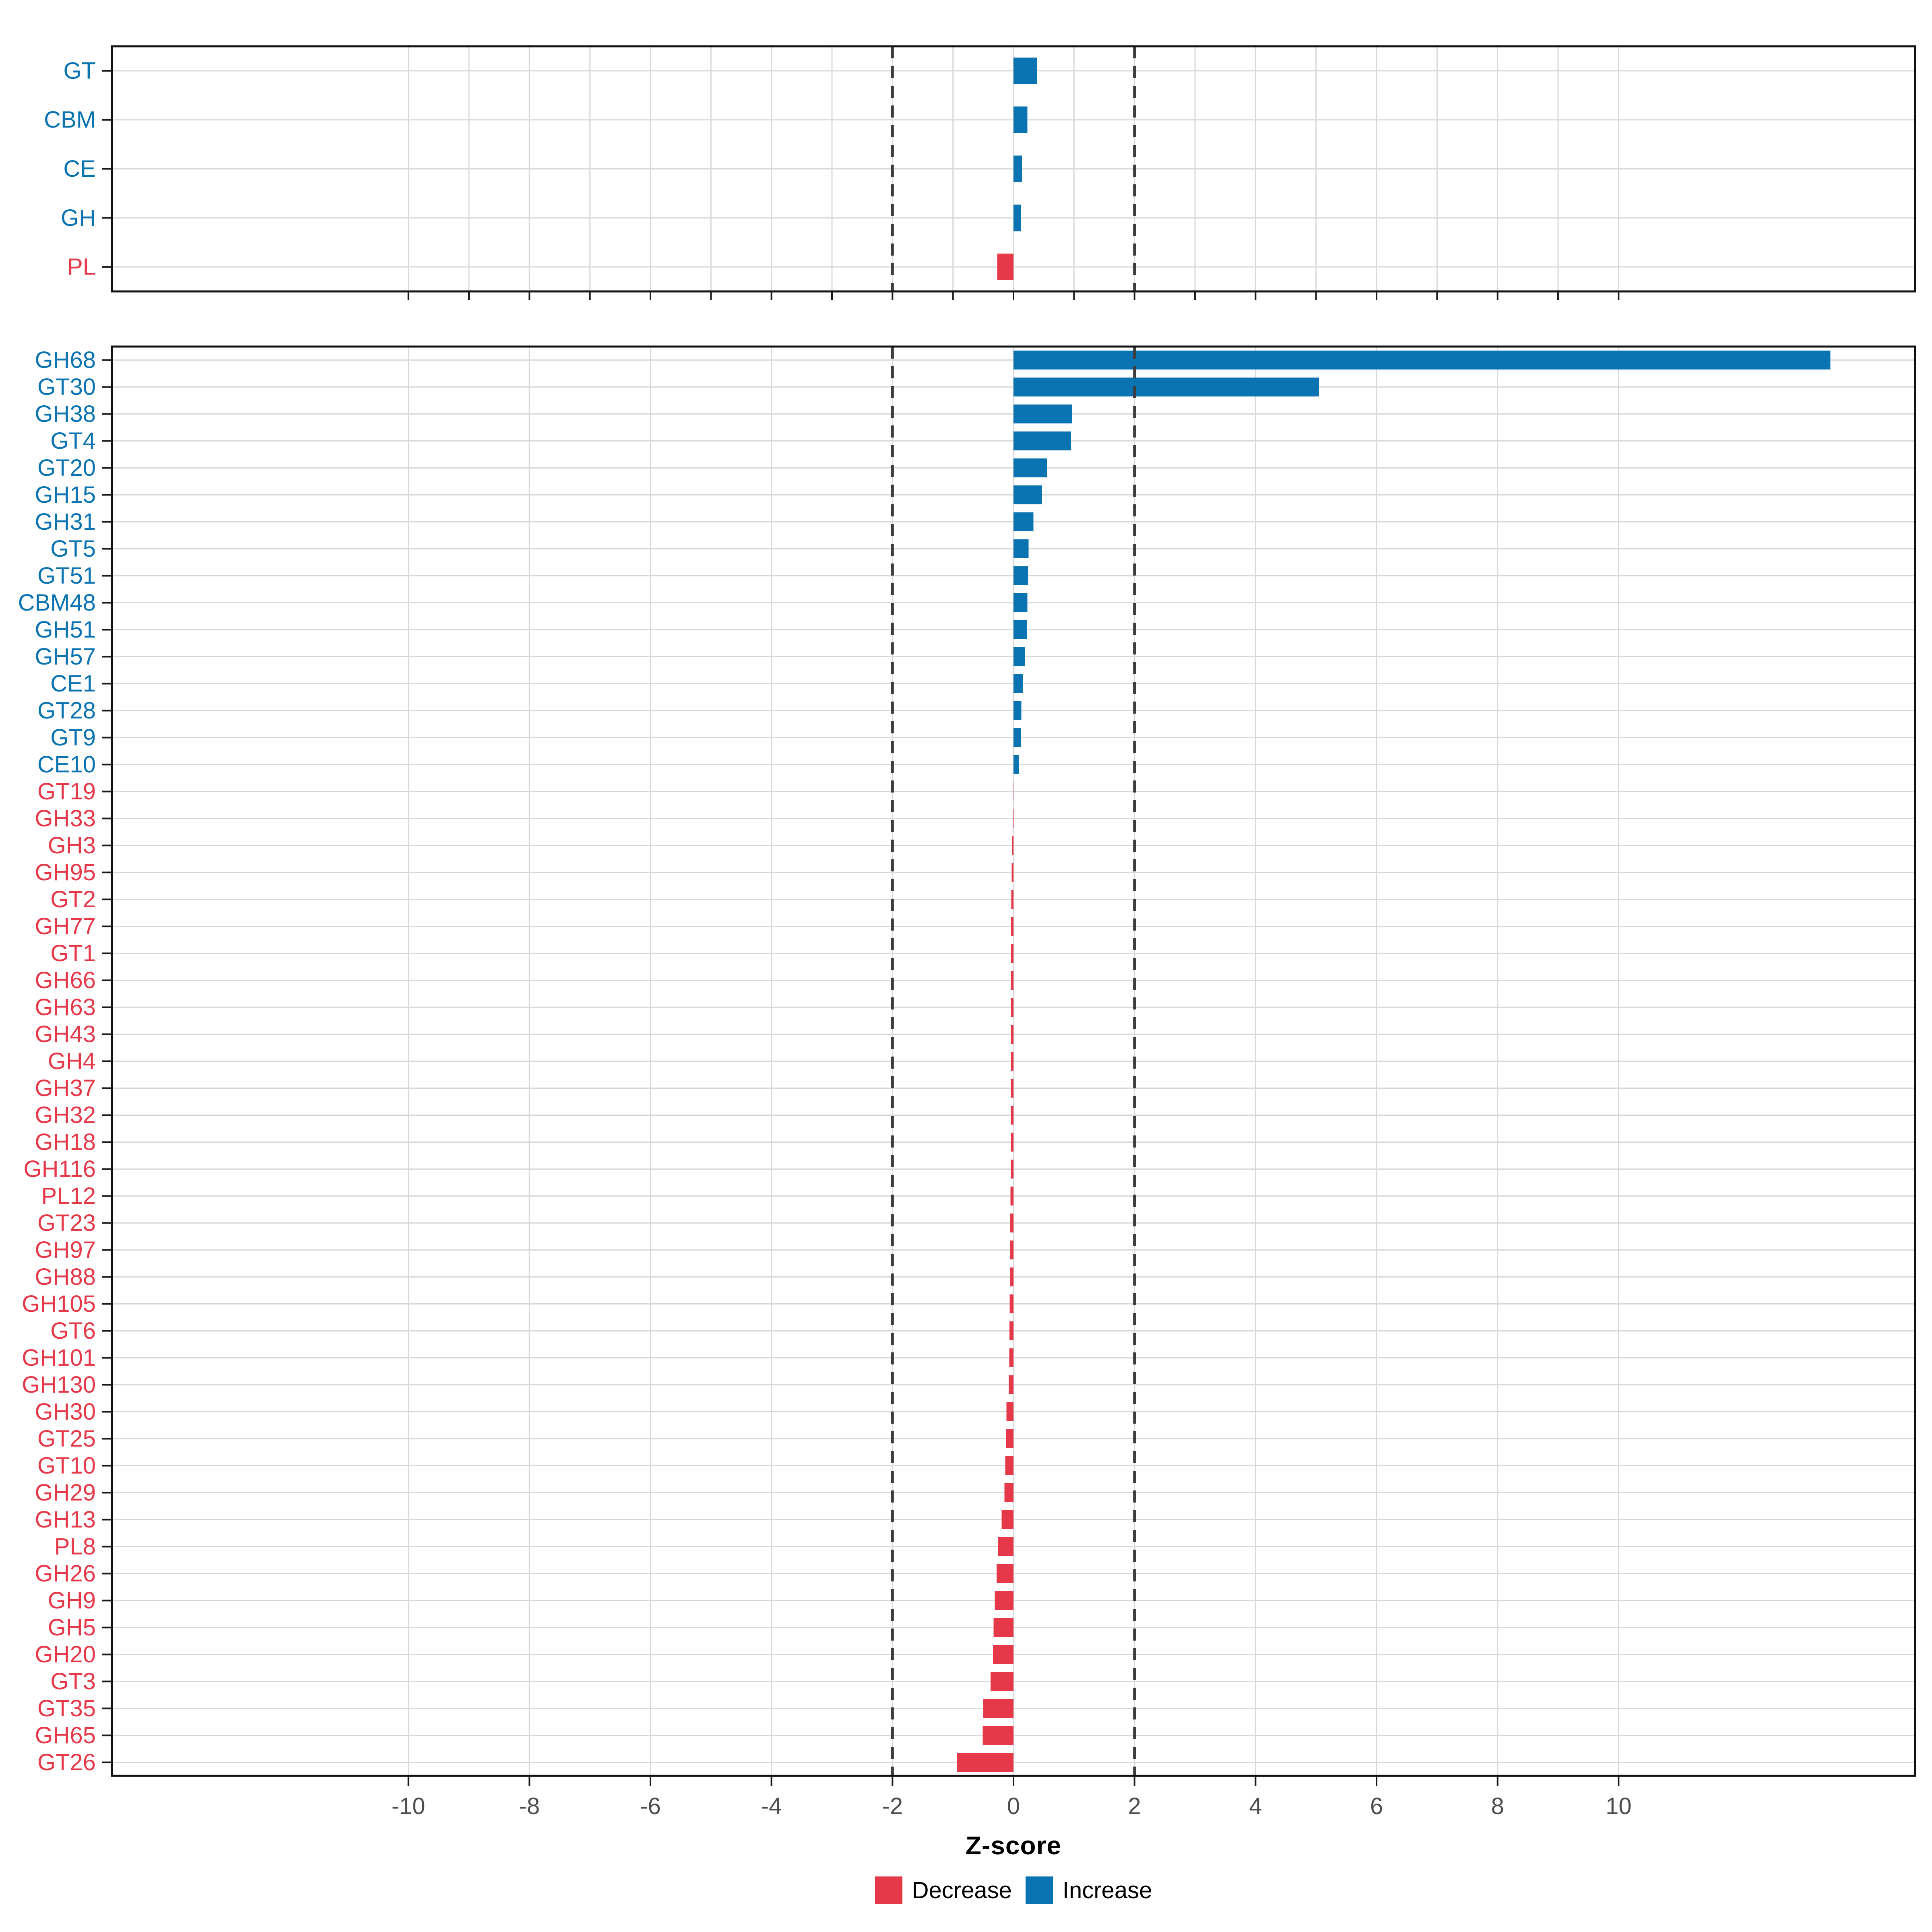  I want to click on bar-GH38, so click(1042, 414).